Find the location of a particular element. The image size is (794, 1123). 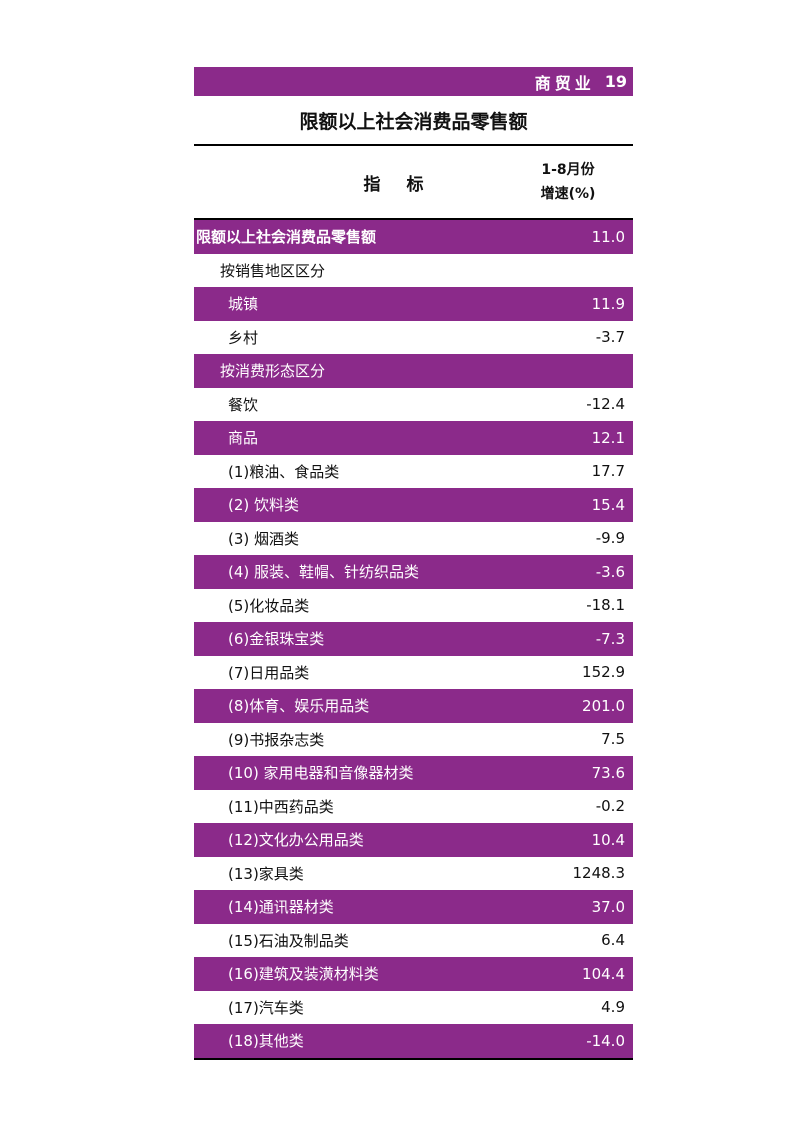

row-value: 12.1 is located at coordinates (608, 437).